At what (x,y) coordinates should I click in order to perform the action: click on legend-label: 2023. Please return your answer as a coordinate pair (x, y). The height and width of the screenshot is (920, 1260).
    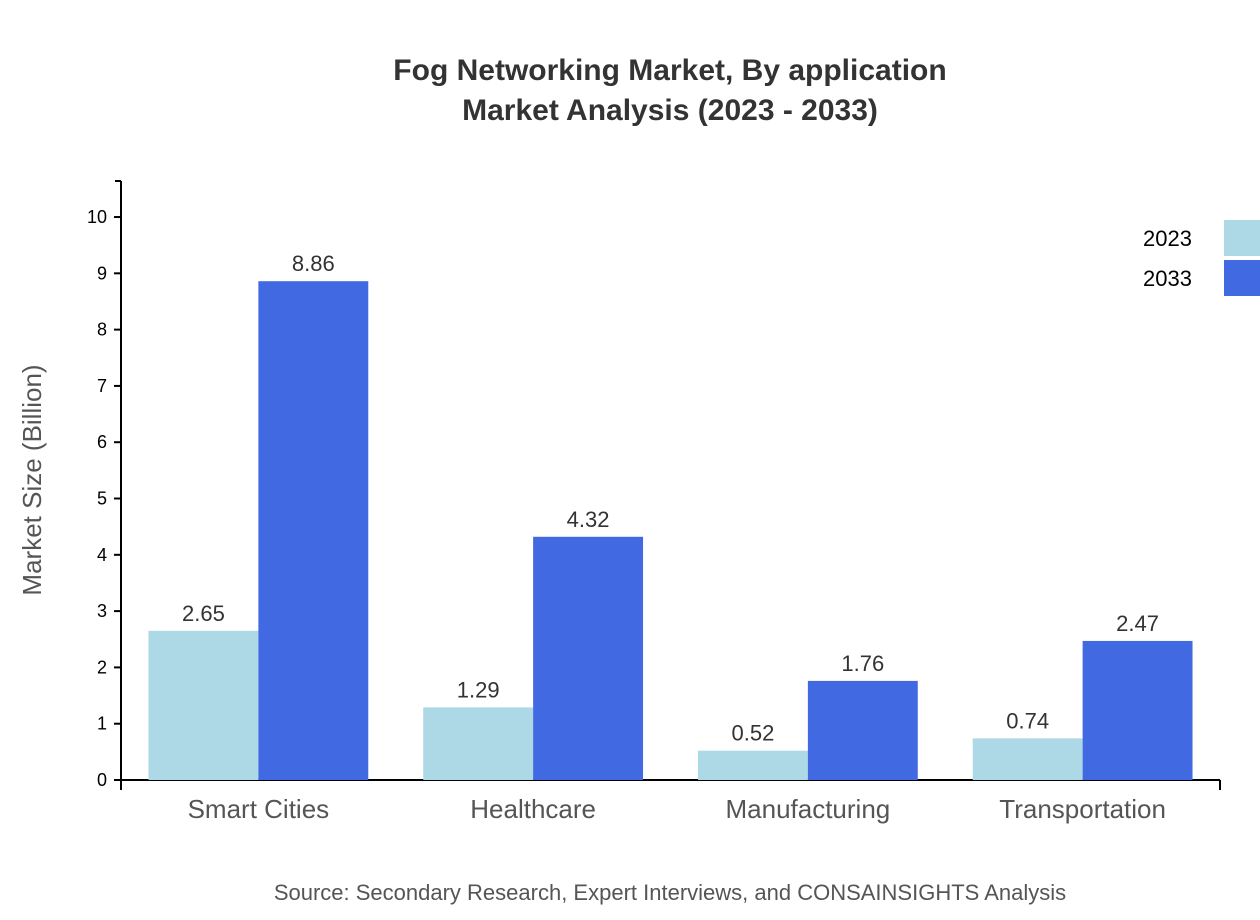
    Looking at the image, I should click on (1167, 238).